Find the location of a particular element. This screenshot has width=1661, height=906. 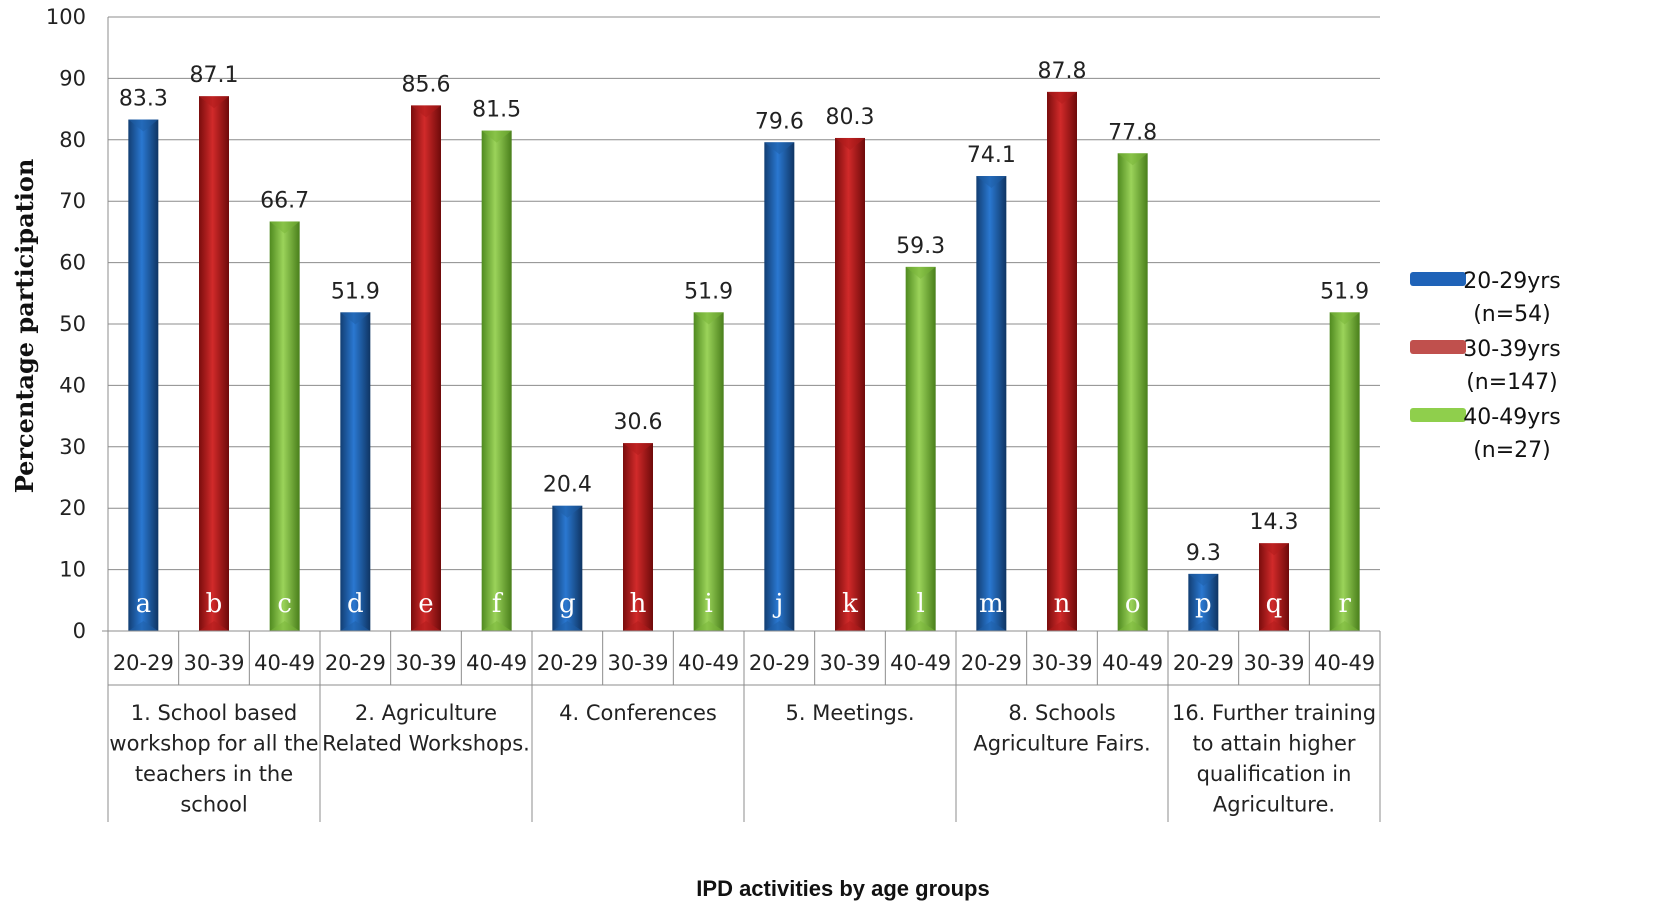

bar-group: 9.3 p is located at coordinates (1203, 586).